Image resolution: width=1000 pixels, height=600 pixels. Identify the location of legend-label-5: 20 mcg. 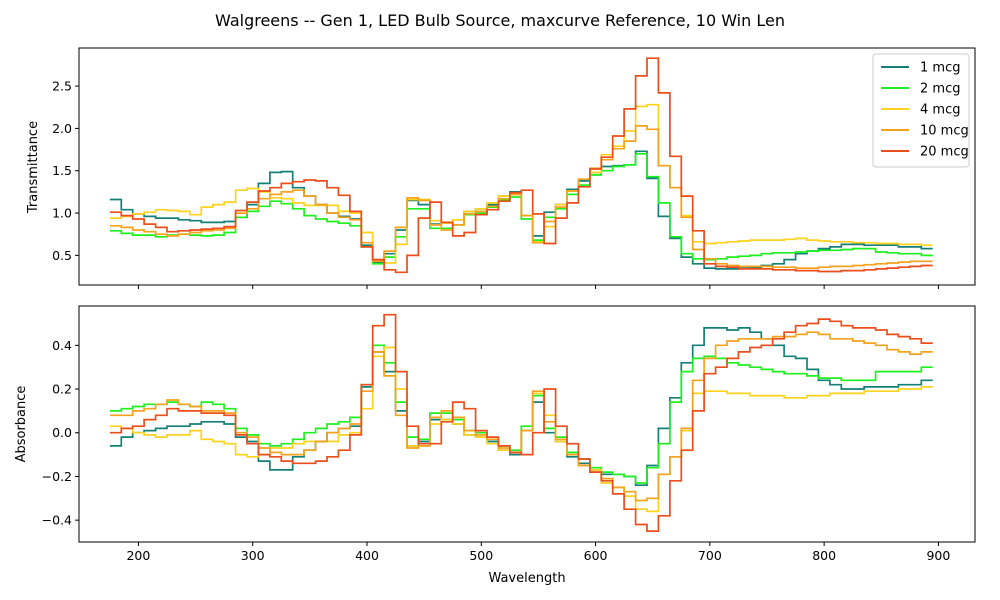
(944, 152).